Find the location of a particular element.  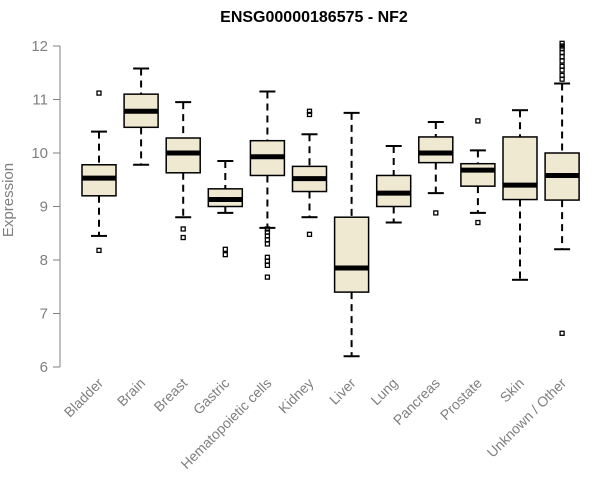

box-bladder is located at coordinates (99, 172).